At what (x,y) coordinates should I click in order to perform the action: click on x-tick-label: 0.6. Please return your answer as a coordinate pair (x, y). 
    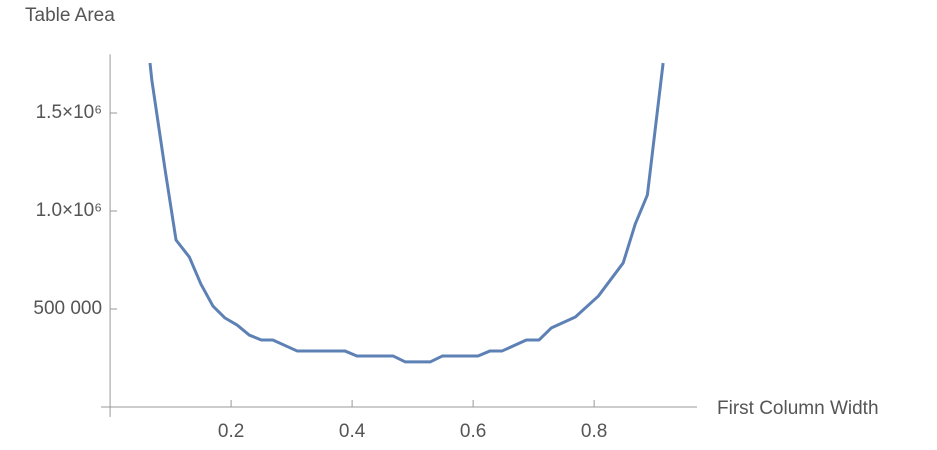
    Looking at the image, I should click on (473, 431).